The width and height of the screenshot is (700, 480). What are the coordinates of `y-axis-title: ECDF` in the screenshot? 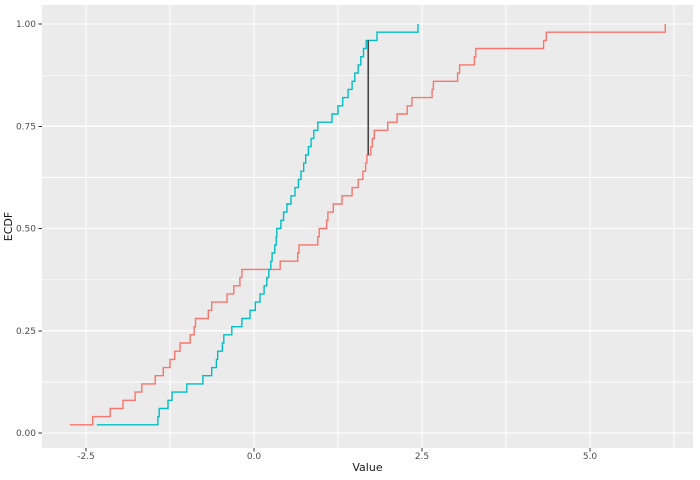 It's located at (8, 226).